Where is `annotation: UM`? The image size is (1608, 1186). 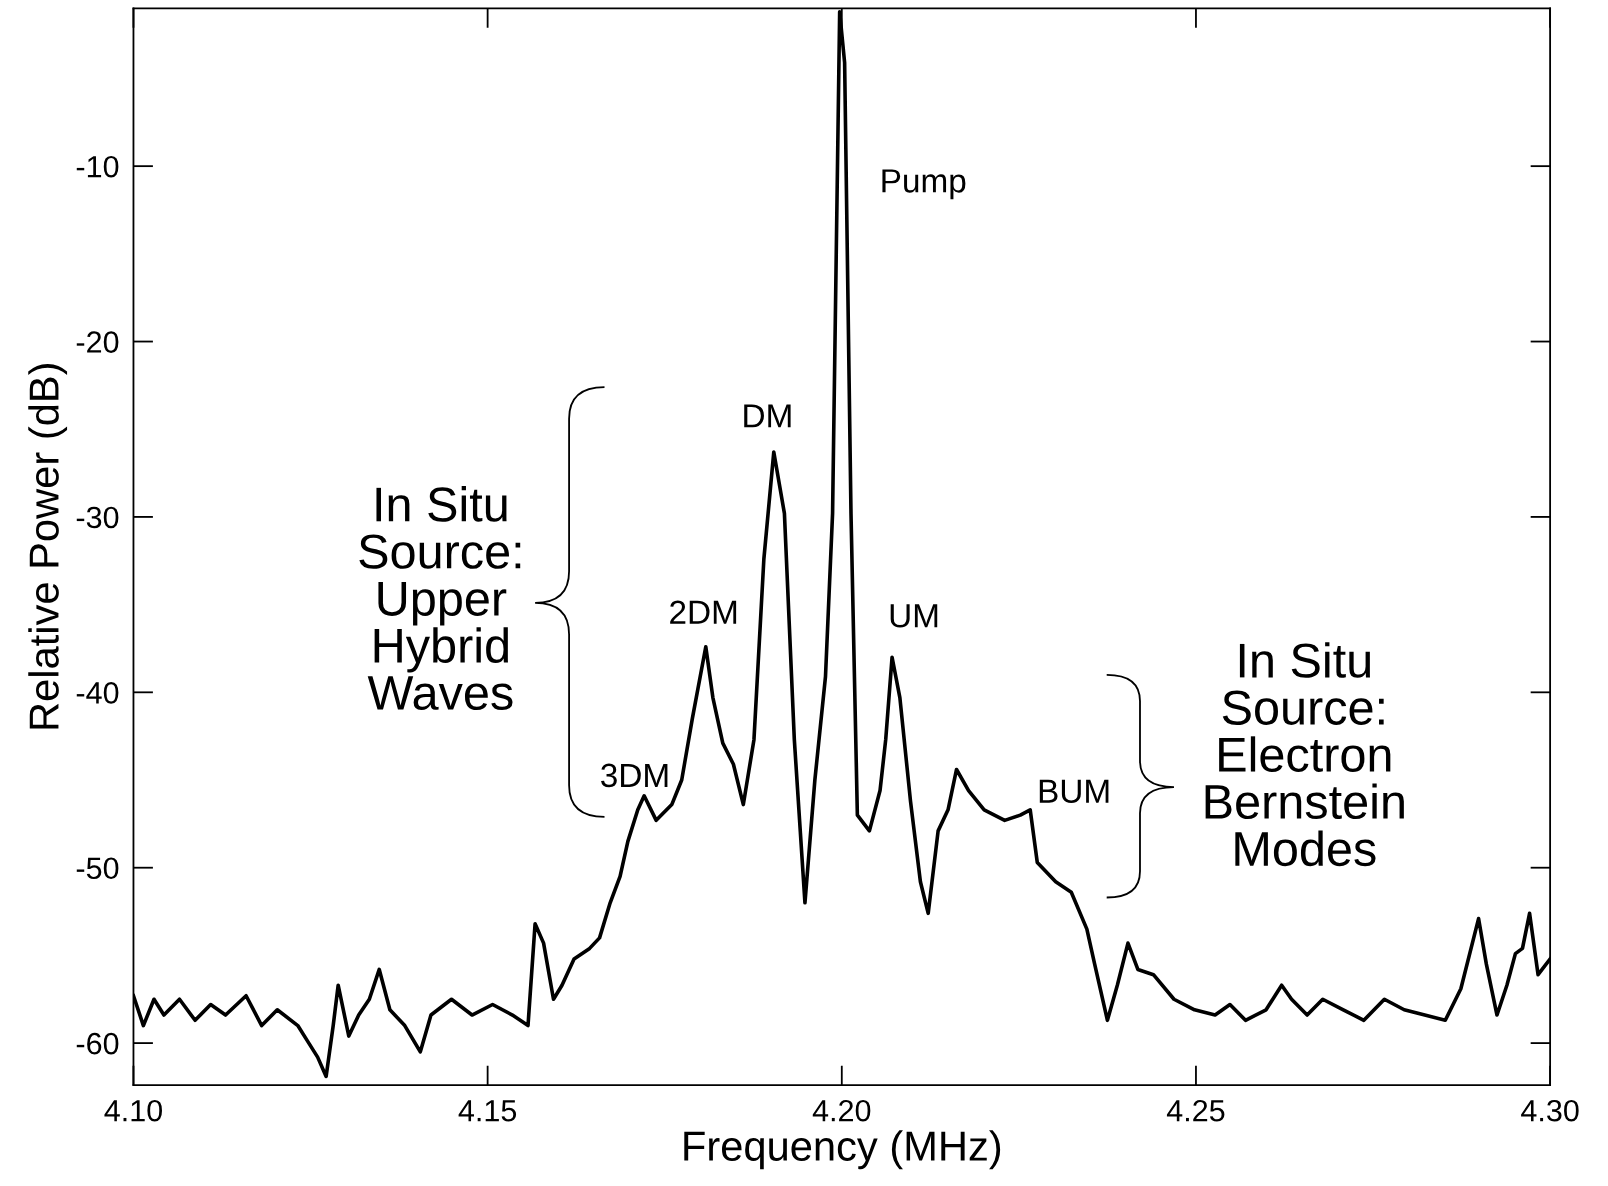
annotation: UM is located at coordinates (914, 616).